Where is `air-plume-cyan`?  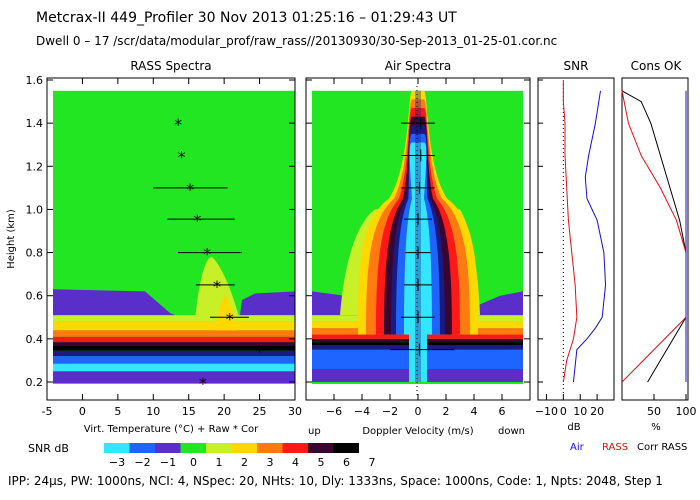
air-plume-cyan is located at coordinates (418, 238).